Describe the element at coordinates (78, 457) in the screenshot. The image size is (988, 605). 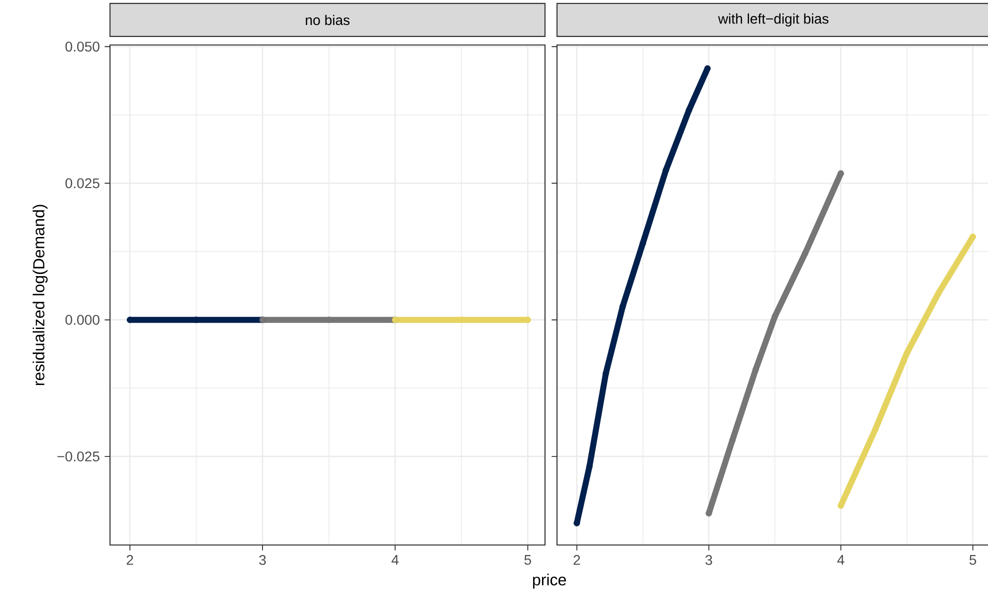
I see `y-tick-label: −0.025` at that location.